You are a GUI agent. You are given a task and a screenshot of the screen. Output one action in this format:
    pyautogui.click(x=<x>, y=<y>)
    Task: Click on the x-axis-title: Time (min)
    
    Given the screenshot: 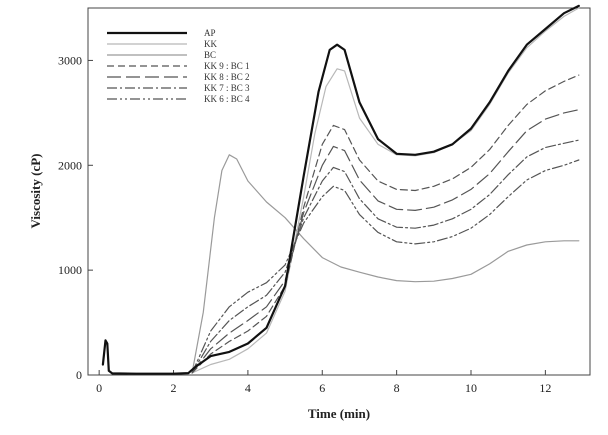 What is the action you would take?
    pyautogui.click(x=339, y=413)
    